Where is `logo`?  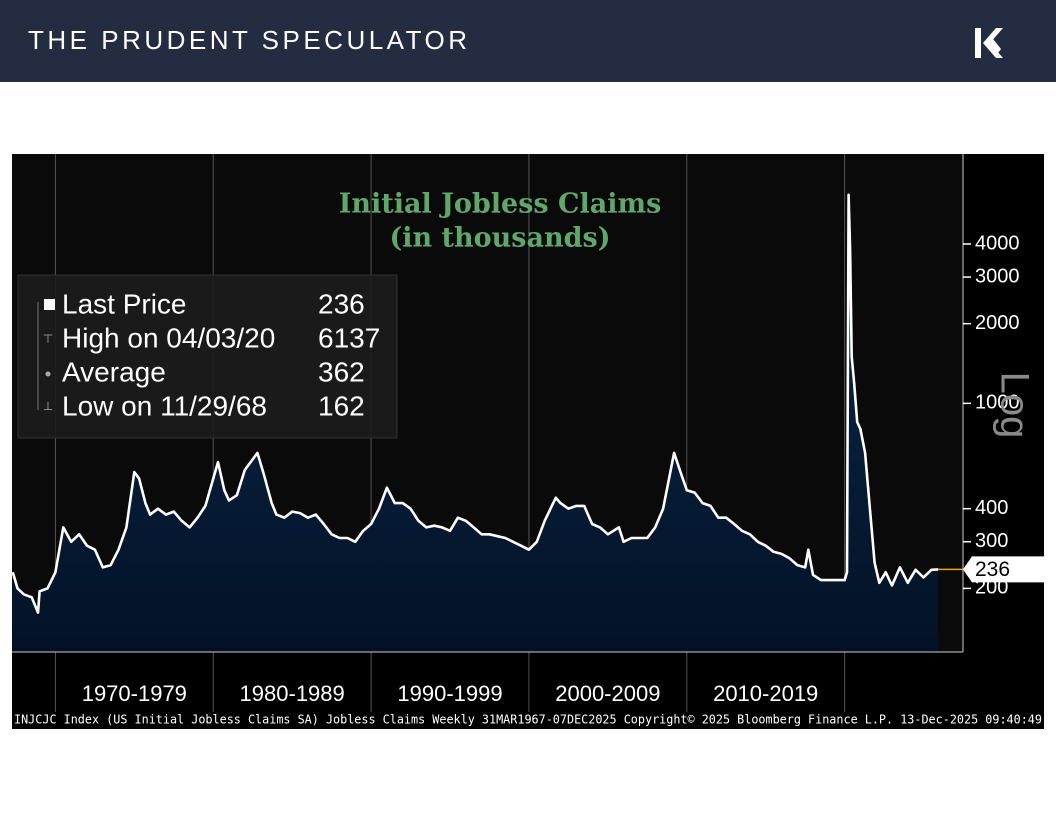
logo is located at coordinates (989, 43).